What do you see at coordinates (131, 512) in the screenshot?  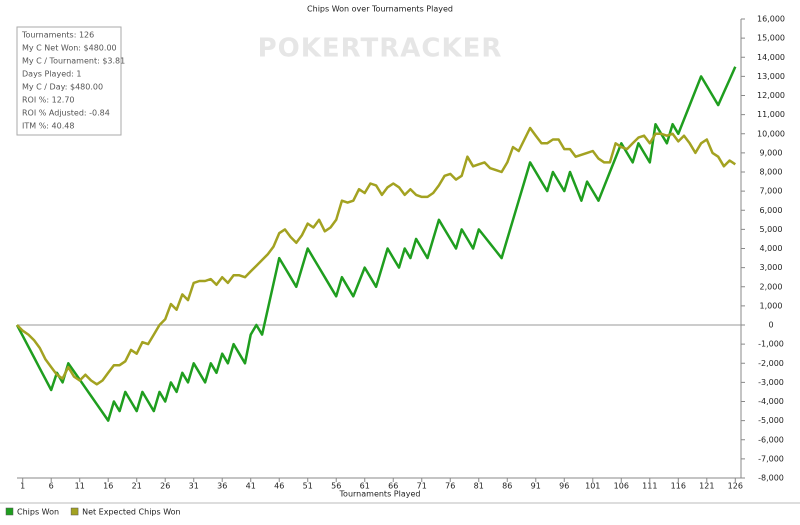 I see `legend-label: Net Expected Chips Won` at bounding box center [131, 512].